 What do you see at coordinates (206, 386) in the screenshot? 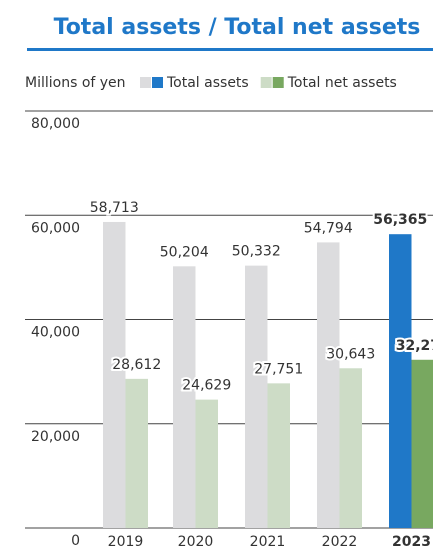
I see `value-label: 24,629` at bounding box center [206, 386].